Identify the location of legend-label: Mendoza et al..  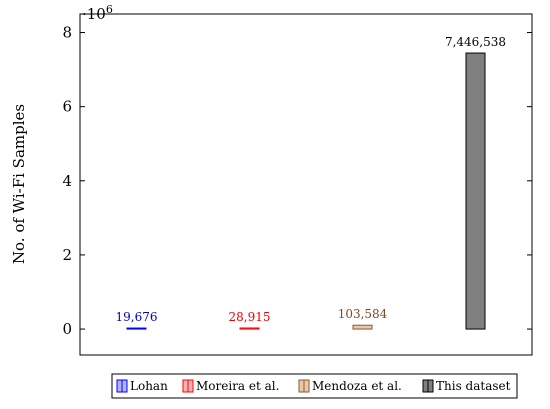
(357, 386).